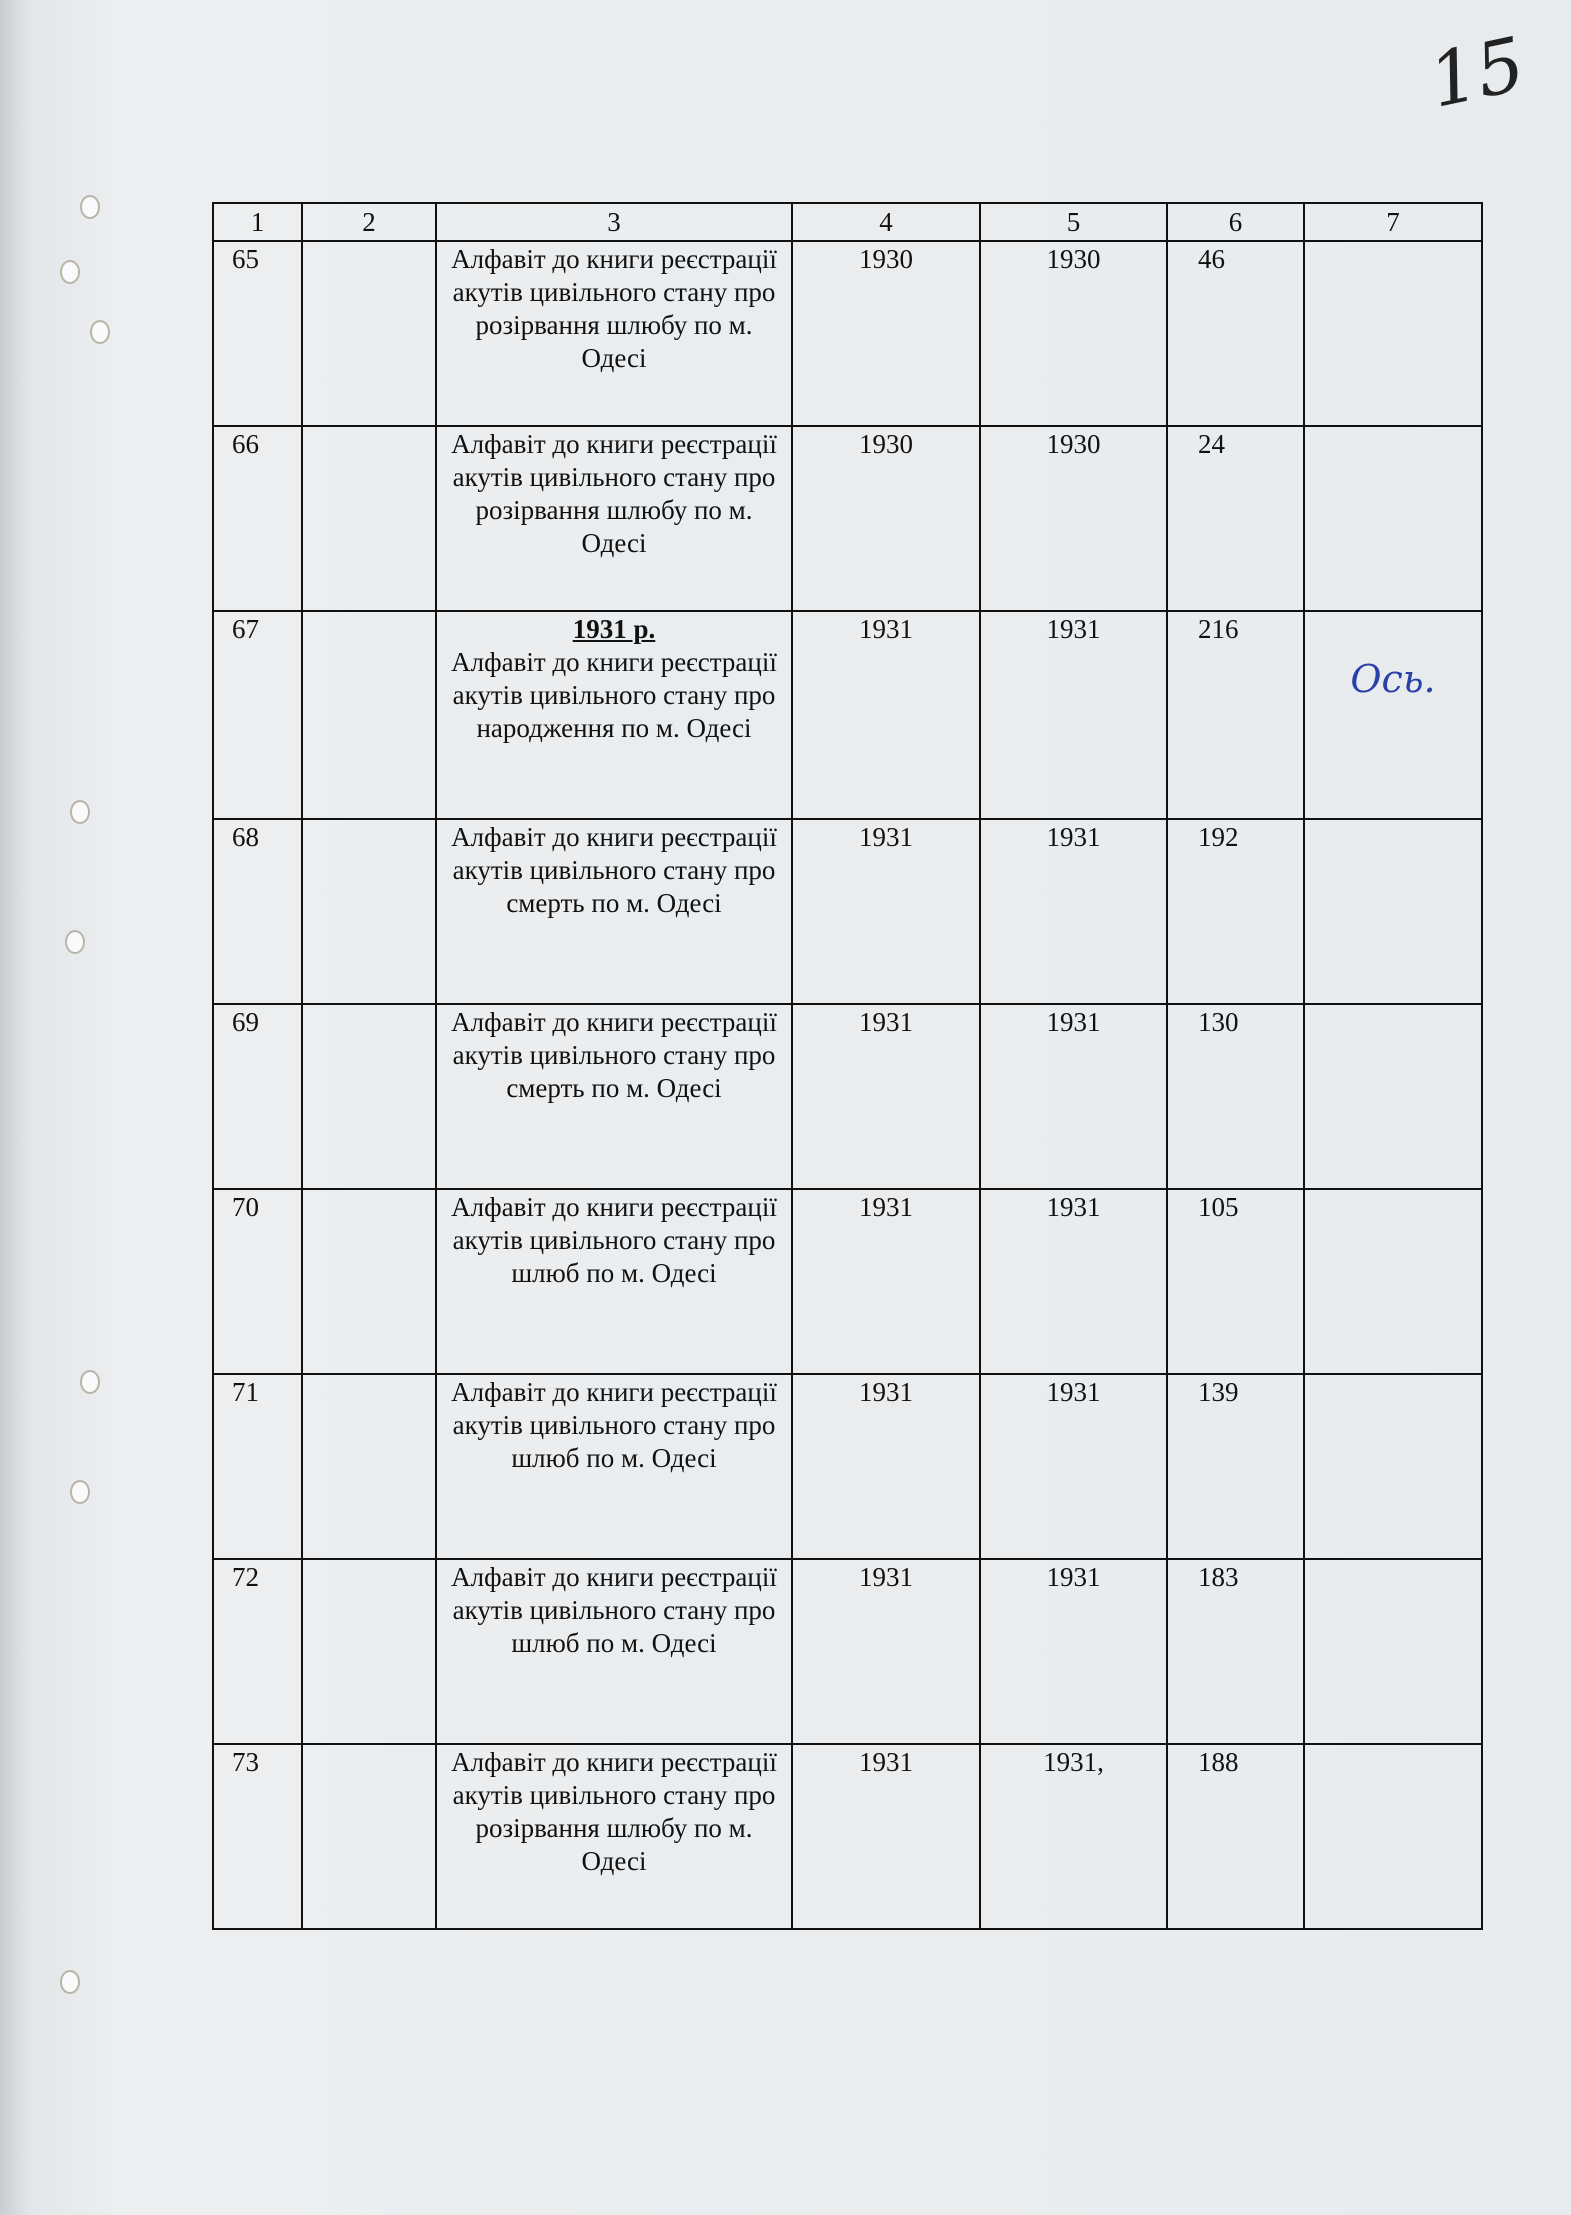  I want to click on notes-cell: Ось., so click(1393, 715).